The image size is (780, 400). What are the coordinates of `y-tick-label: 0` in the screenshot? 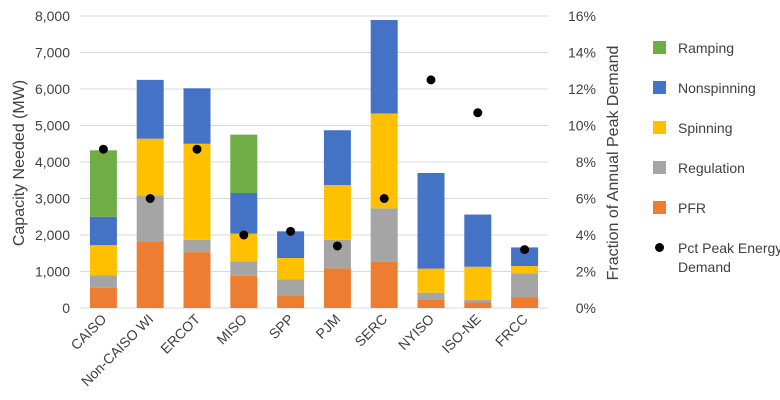 It's located at (66, 308).